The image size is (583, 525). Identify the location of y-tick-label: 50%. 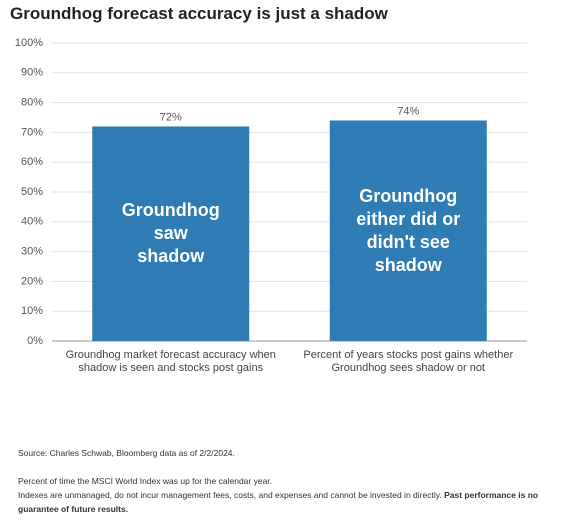
(32, 192).